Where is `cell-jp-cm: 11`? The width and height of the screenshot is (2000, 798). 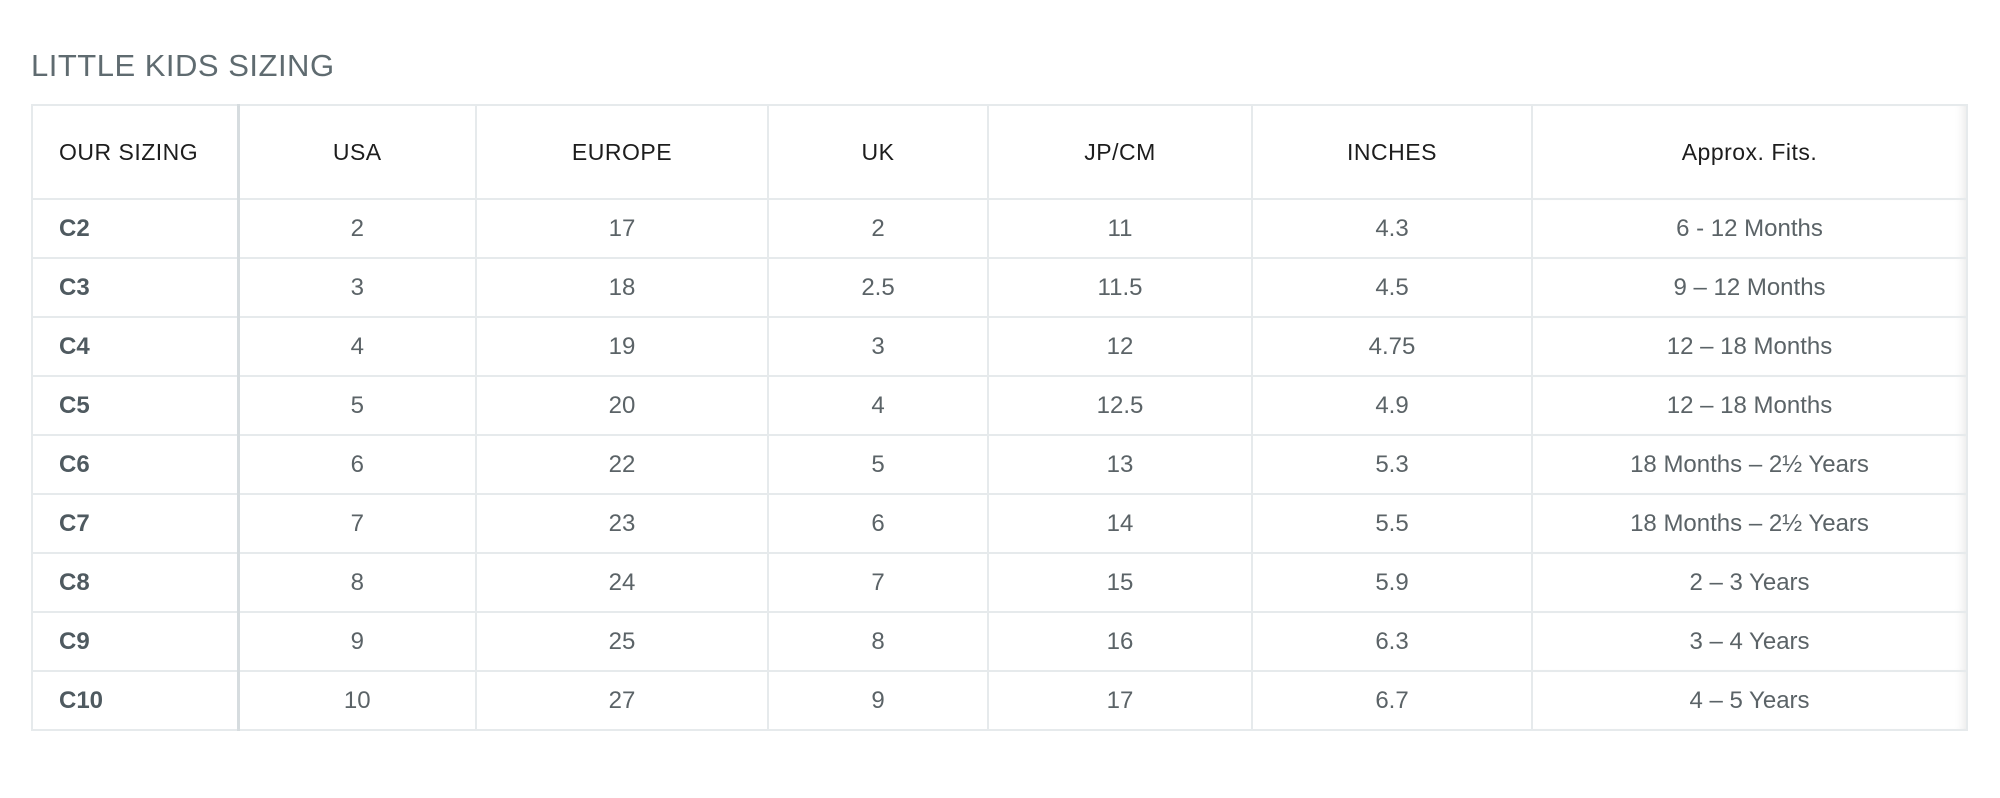
cell-jp-cm: 11 is located at coordinates (1120, 228).